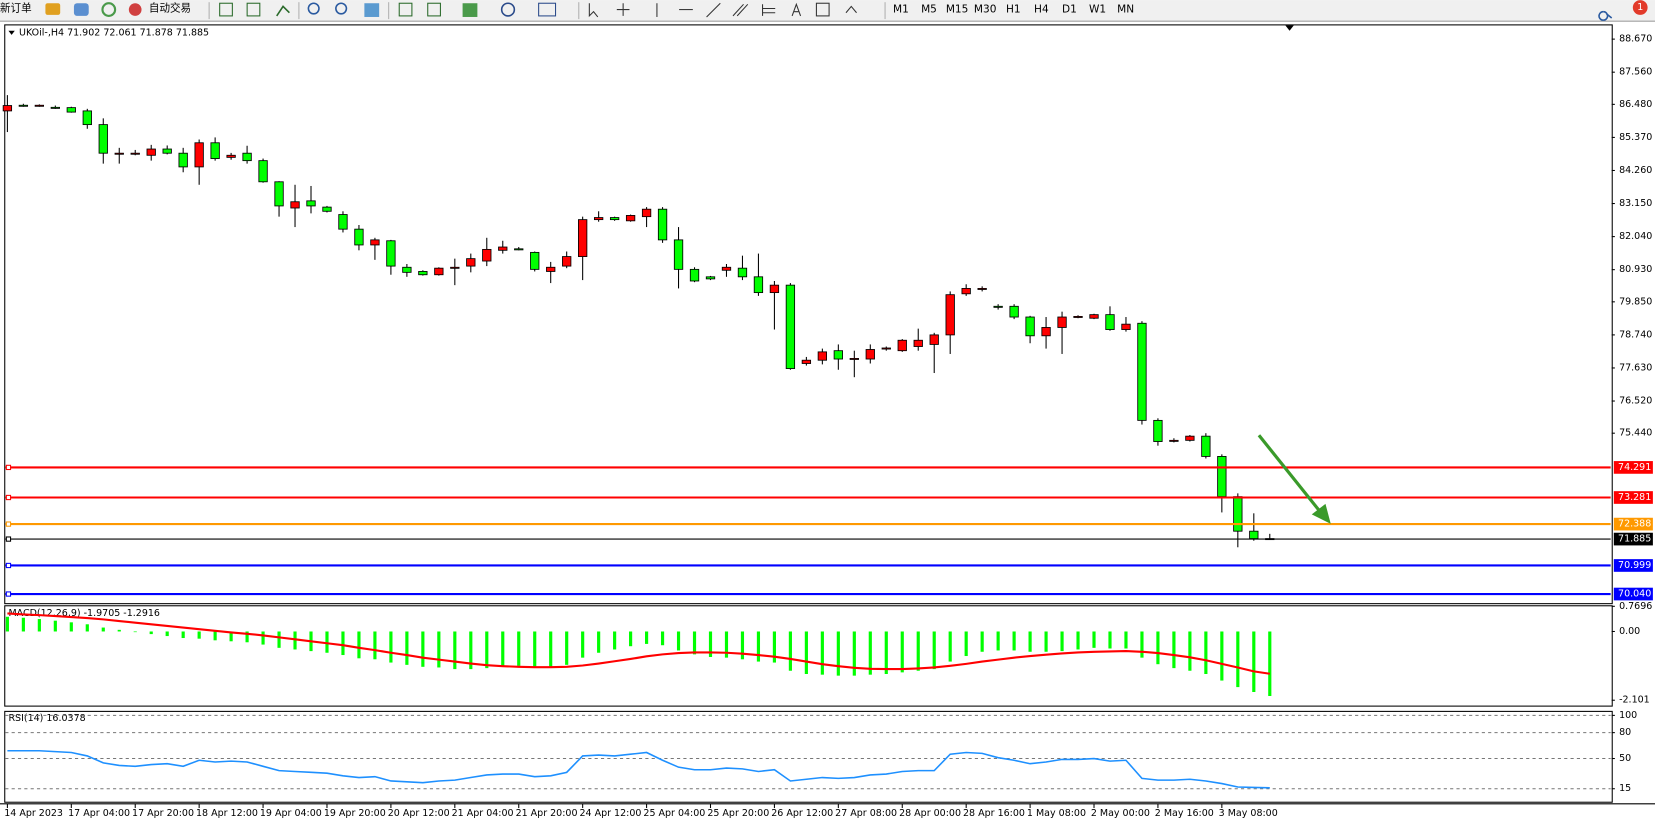 The image size is (1655, 825). I want to click on level-label: 74.291, so click(1634, 467).